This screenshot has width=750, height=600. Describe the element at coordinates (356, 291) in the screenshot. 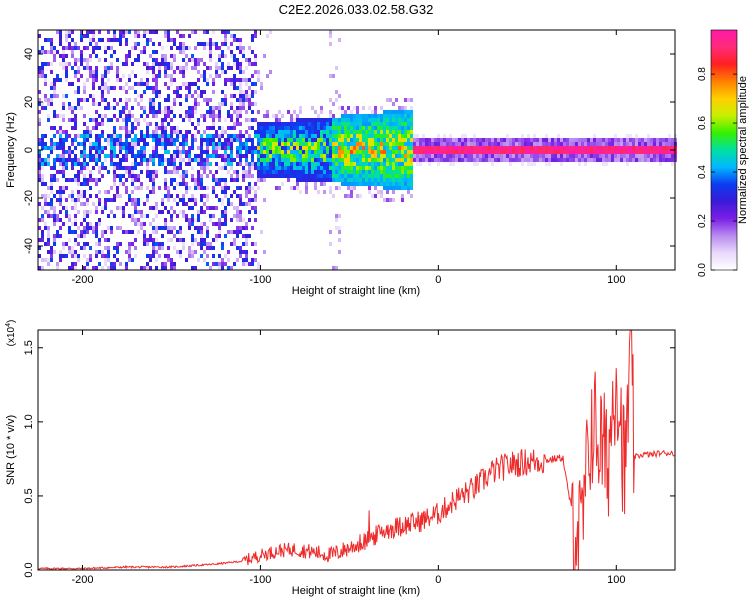

I see `spectrogram-x-axis-label: Height of straight line (km)` at that location.